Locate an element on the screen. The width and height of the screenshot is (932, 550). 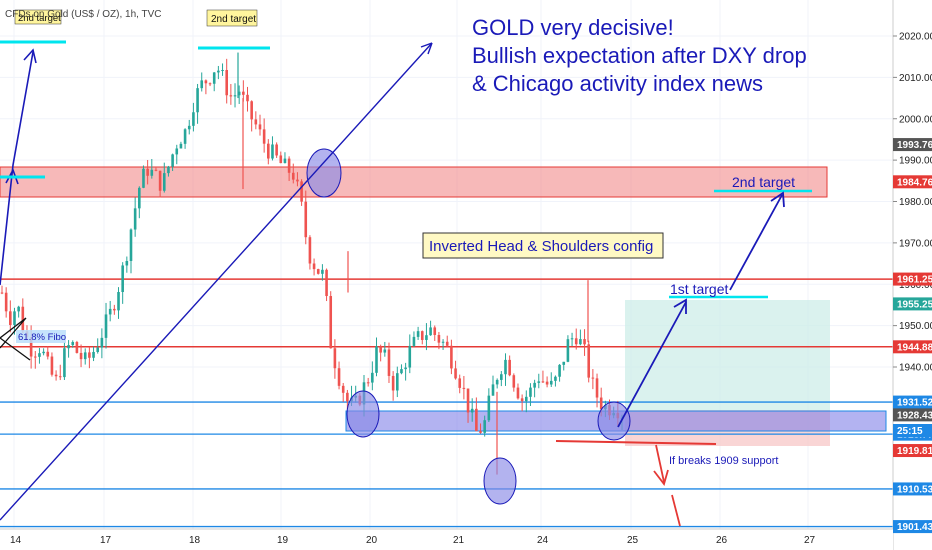
headline-line-1: GOLD very decisive! is located at coordinates (573, 27).